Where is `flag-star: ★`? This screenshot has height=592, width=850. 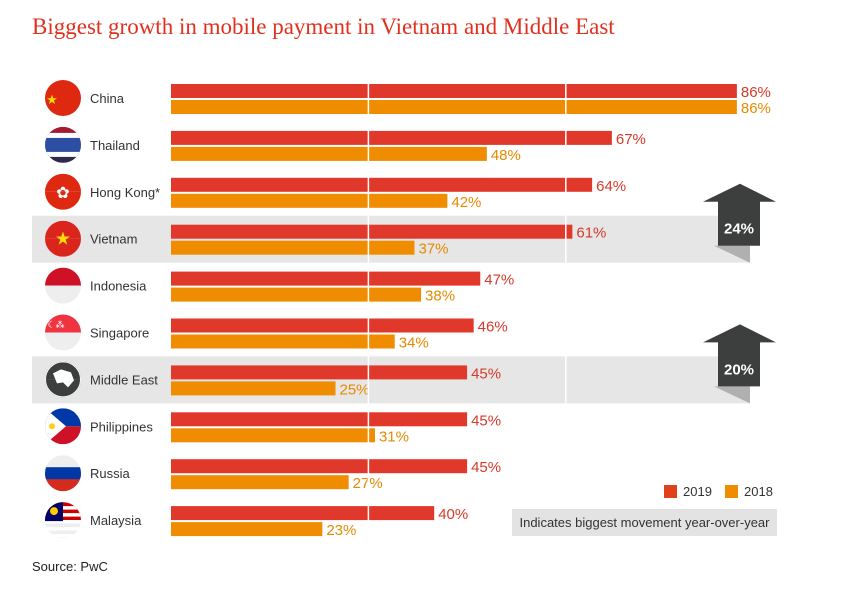
flag-star: ★ is located at coordinates (63, 239).